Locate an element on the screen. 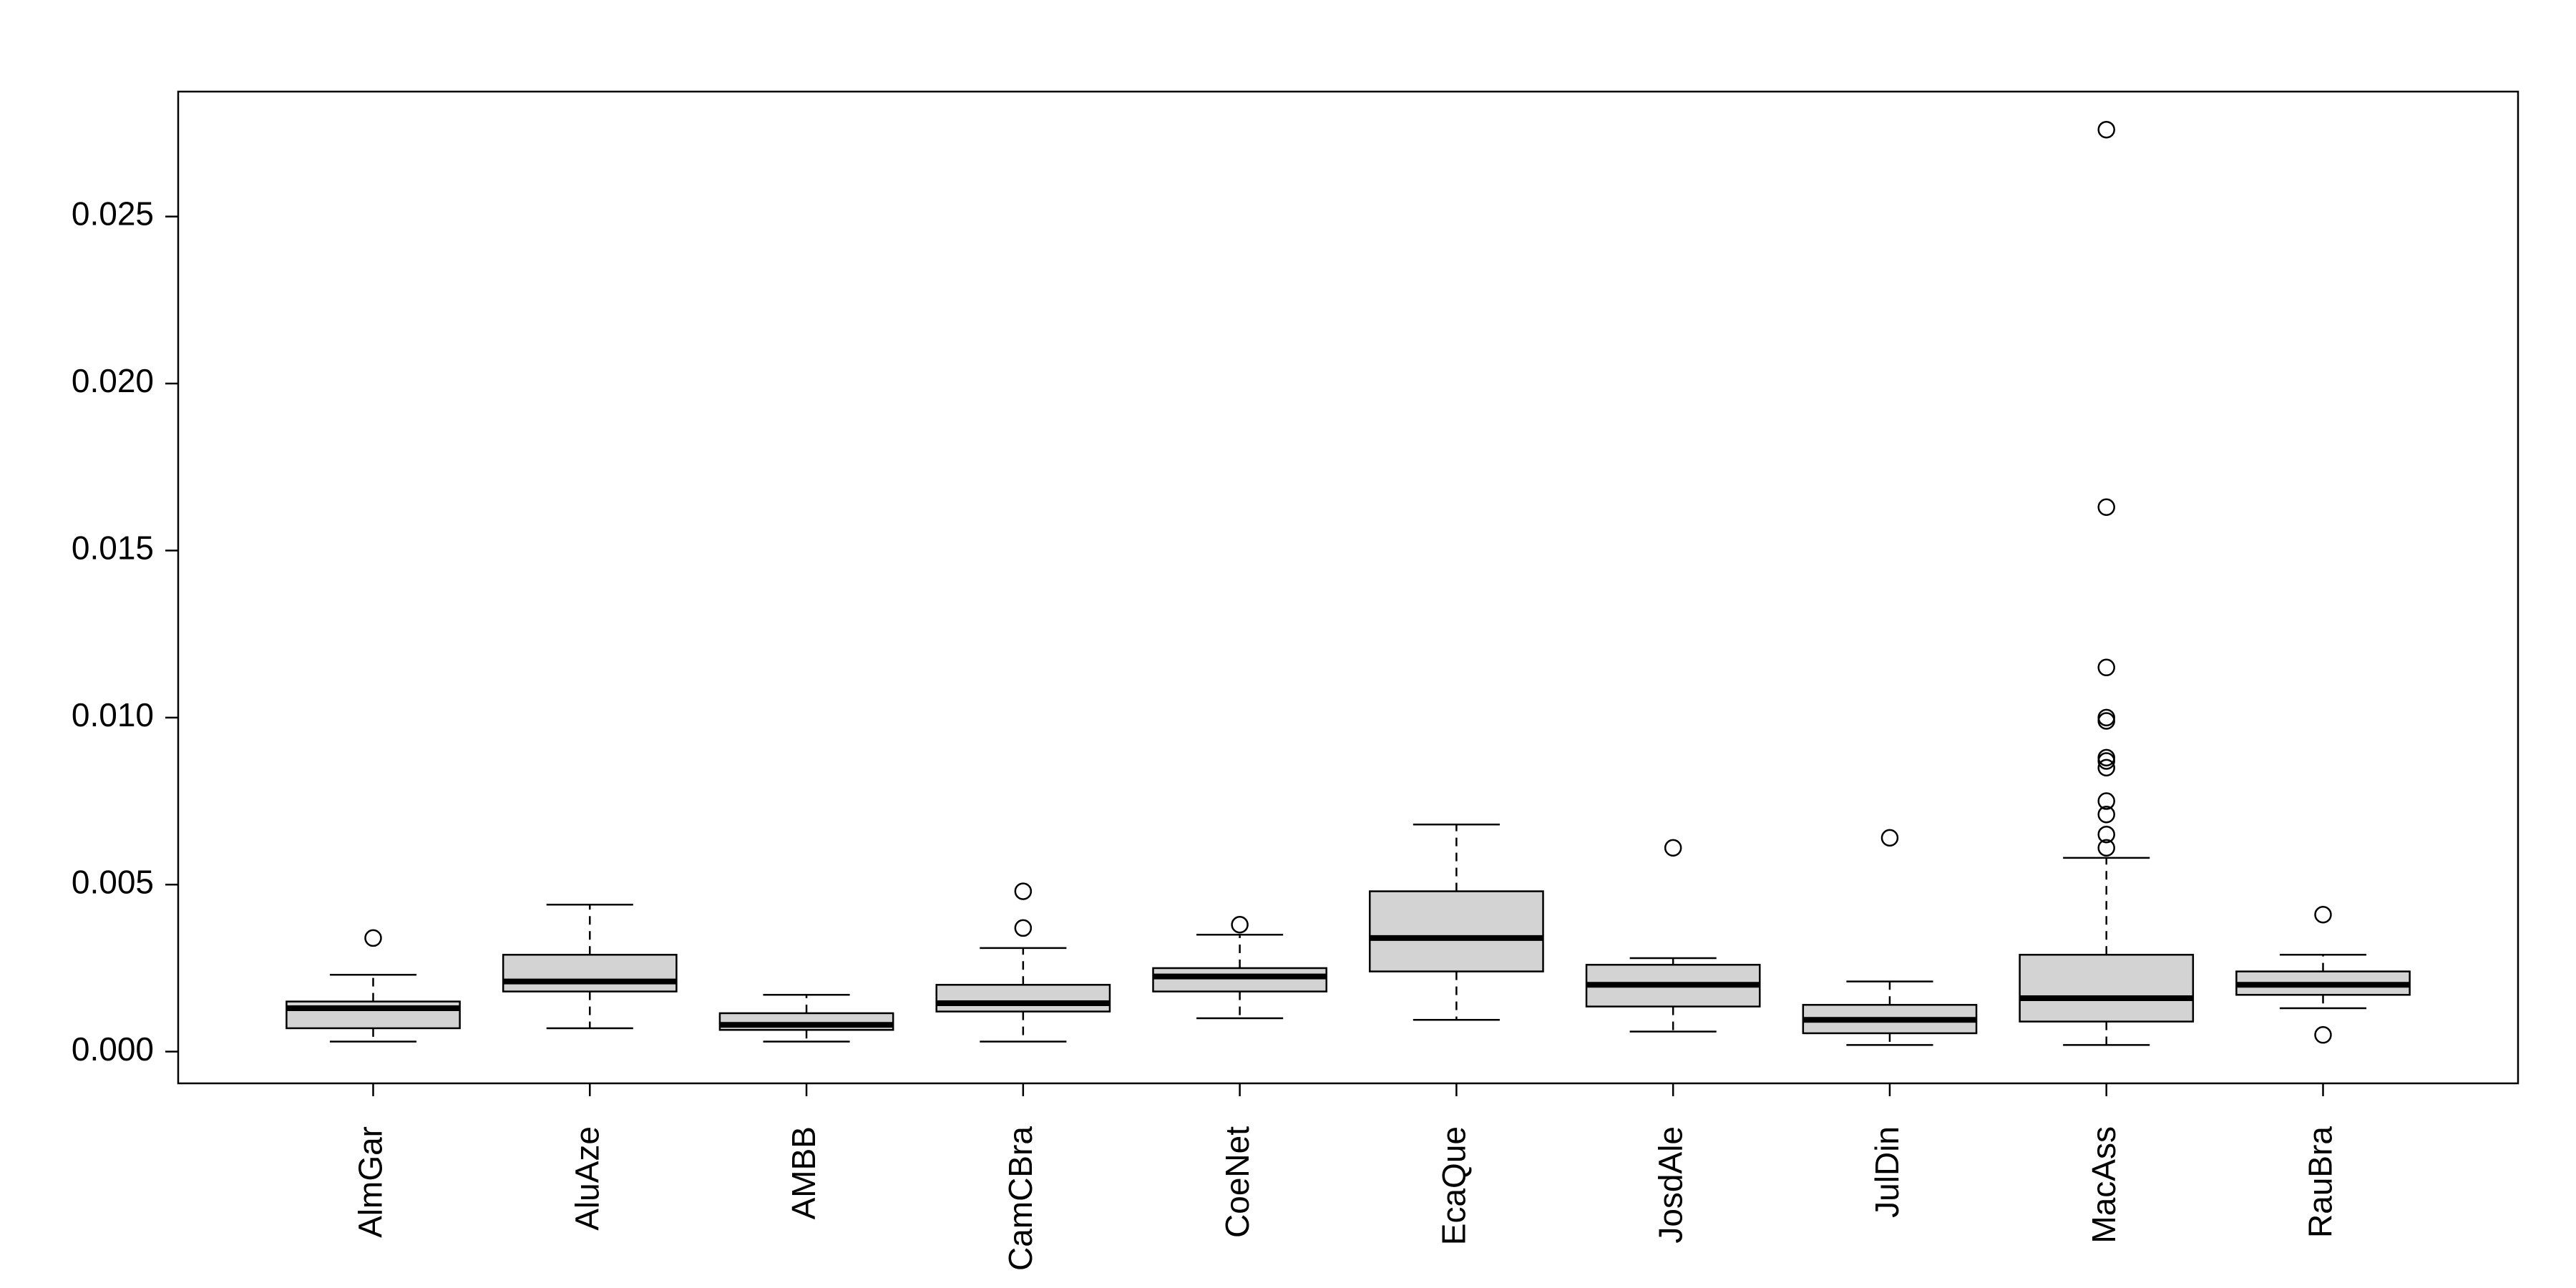 The image size is (2576, 1288). y-tick-label: 0.000 is located at coordinates (113, 1049).